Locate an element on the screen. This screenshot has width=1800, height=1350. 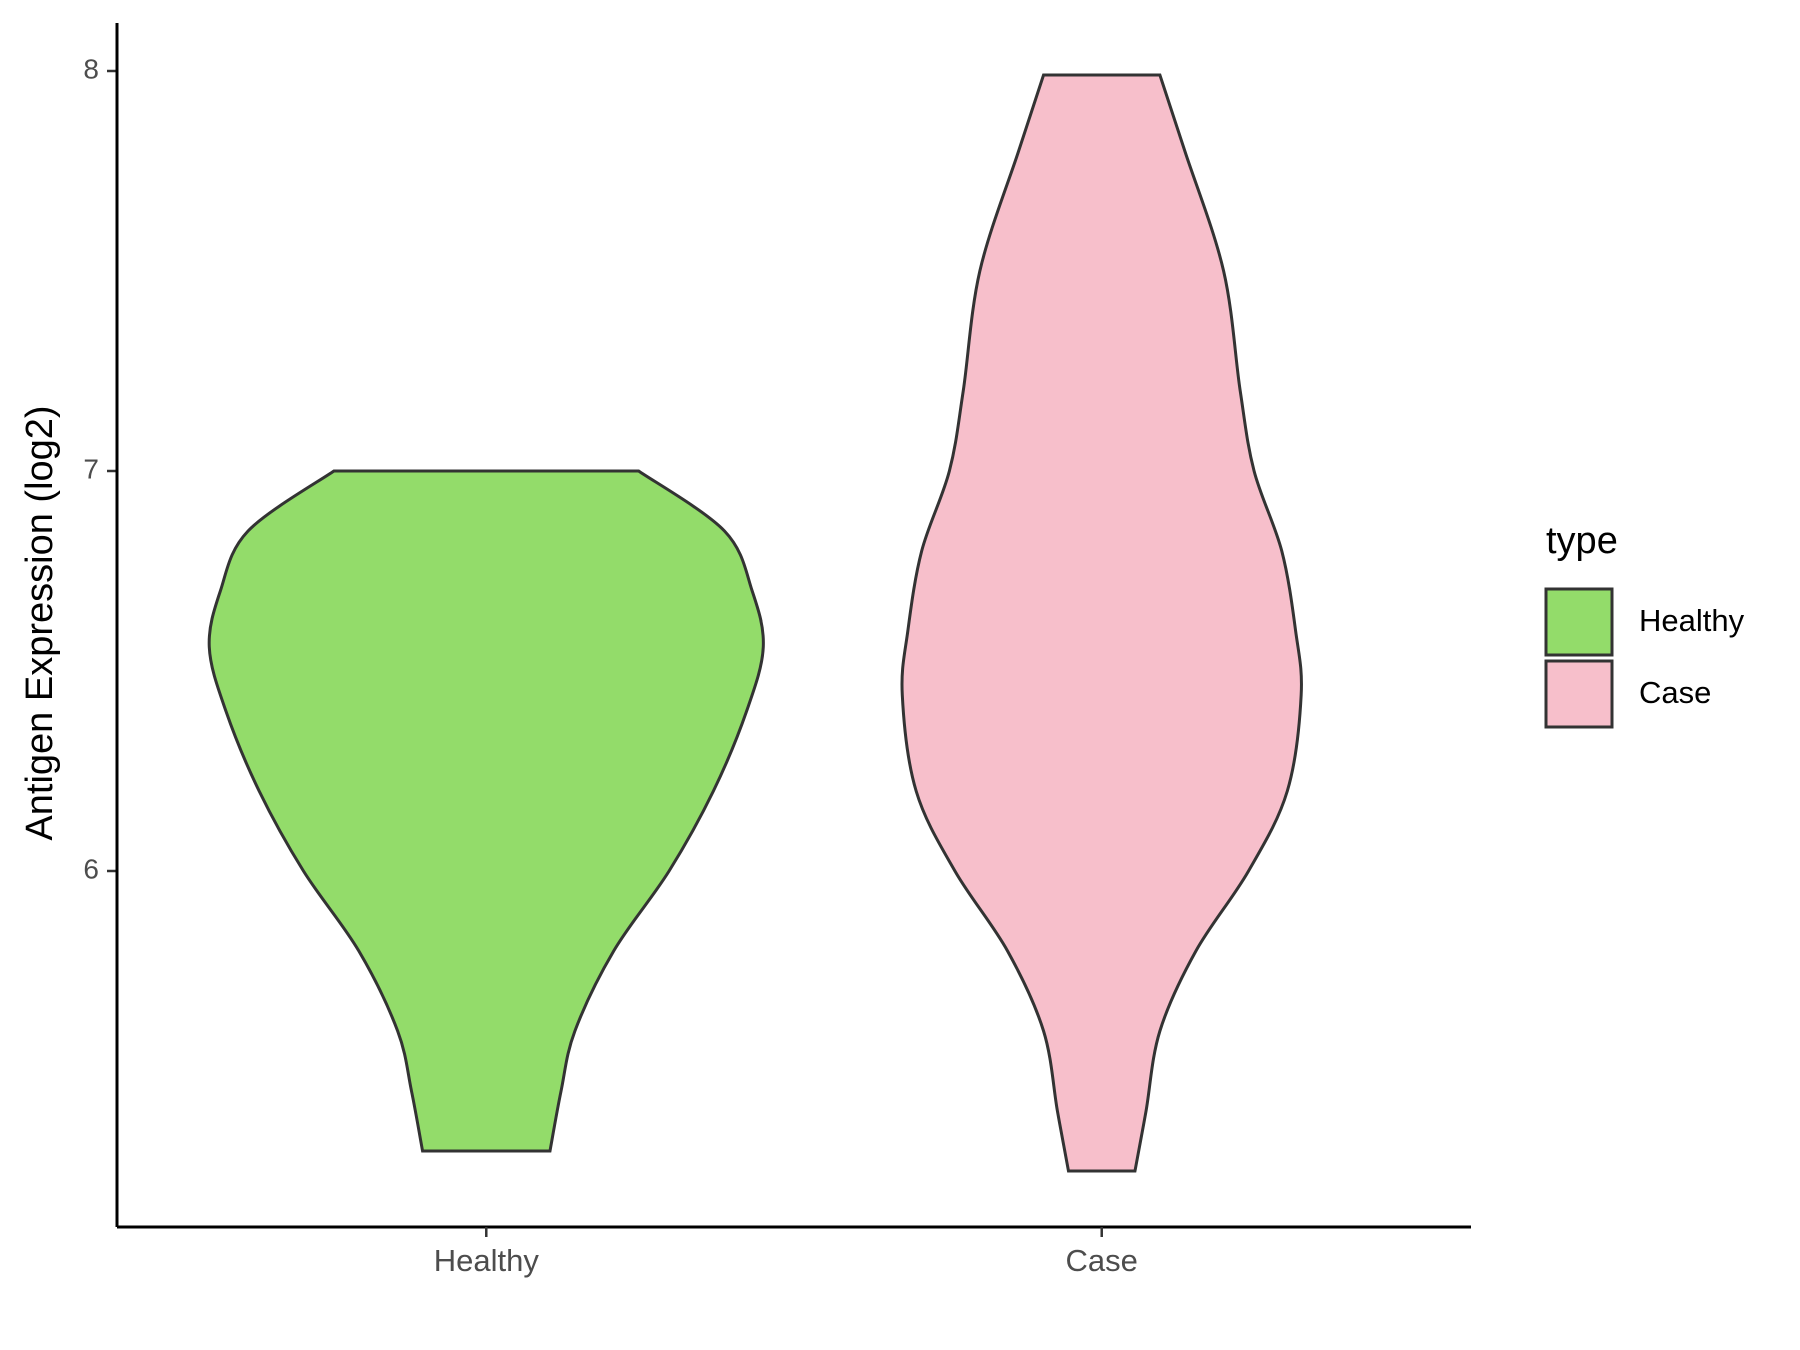
x-tick-label: Healthy is located at coordinates (487, 1260).